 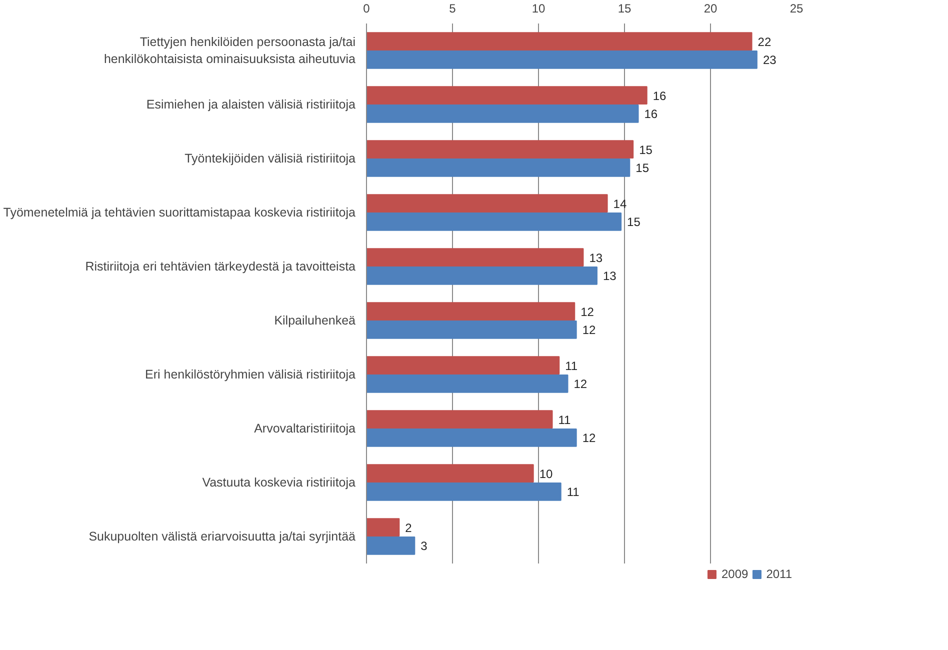 What do you see at coordinates (769, 60) in the screenshot?
I see `data-label: 23` at bounding box center [769, 60].